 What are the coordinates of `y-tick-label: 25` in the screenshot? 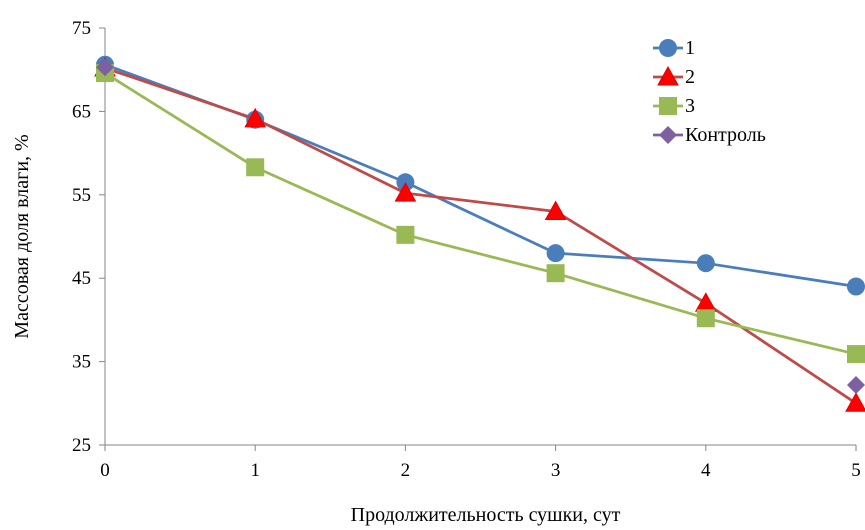 It's located at (81, 445).